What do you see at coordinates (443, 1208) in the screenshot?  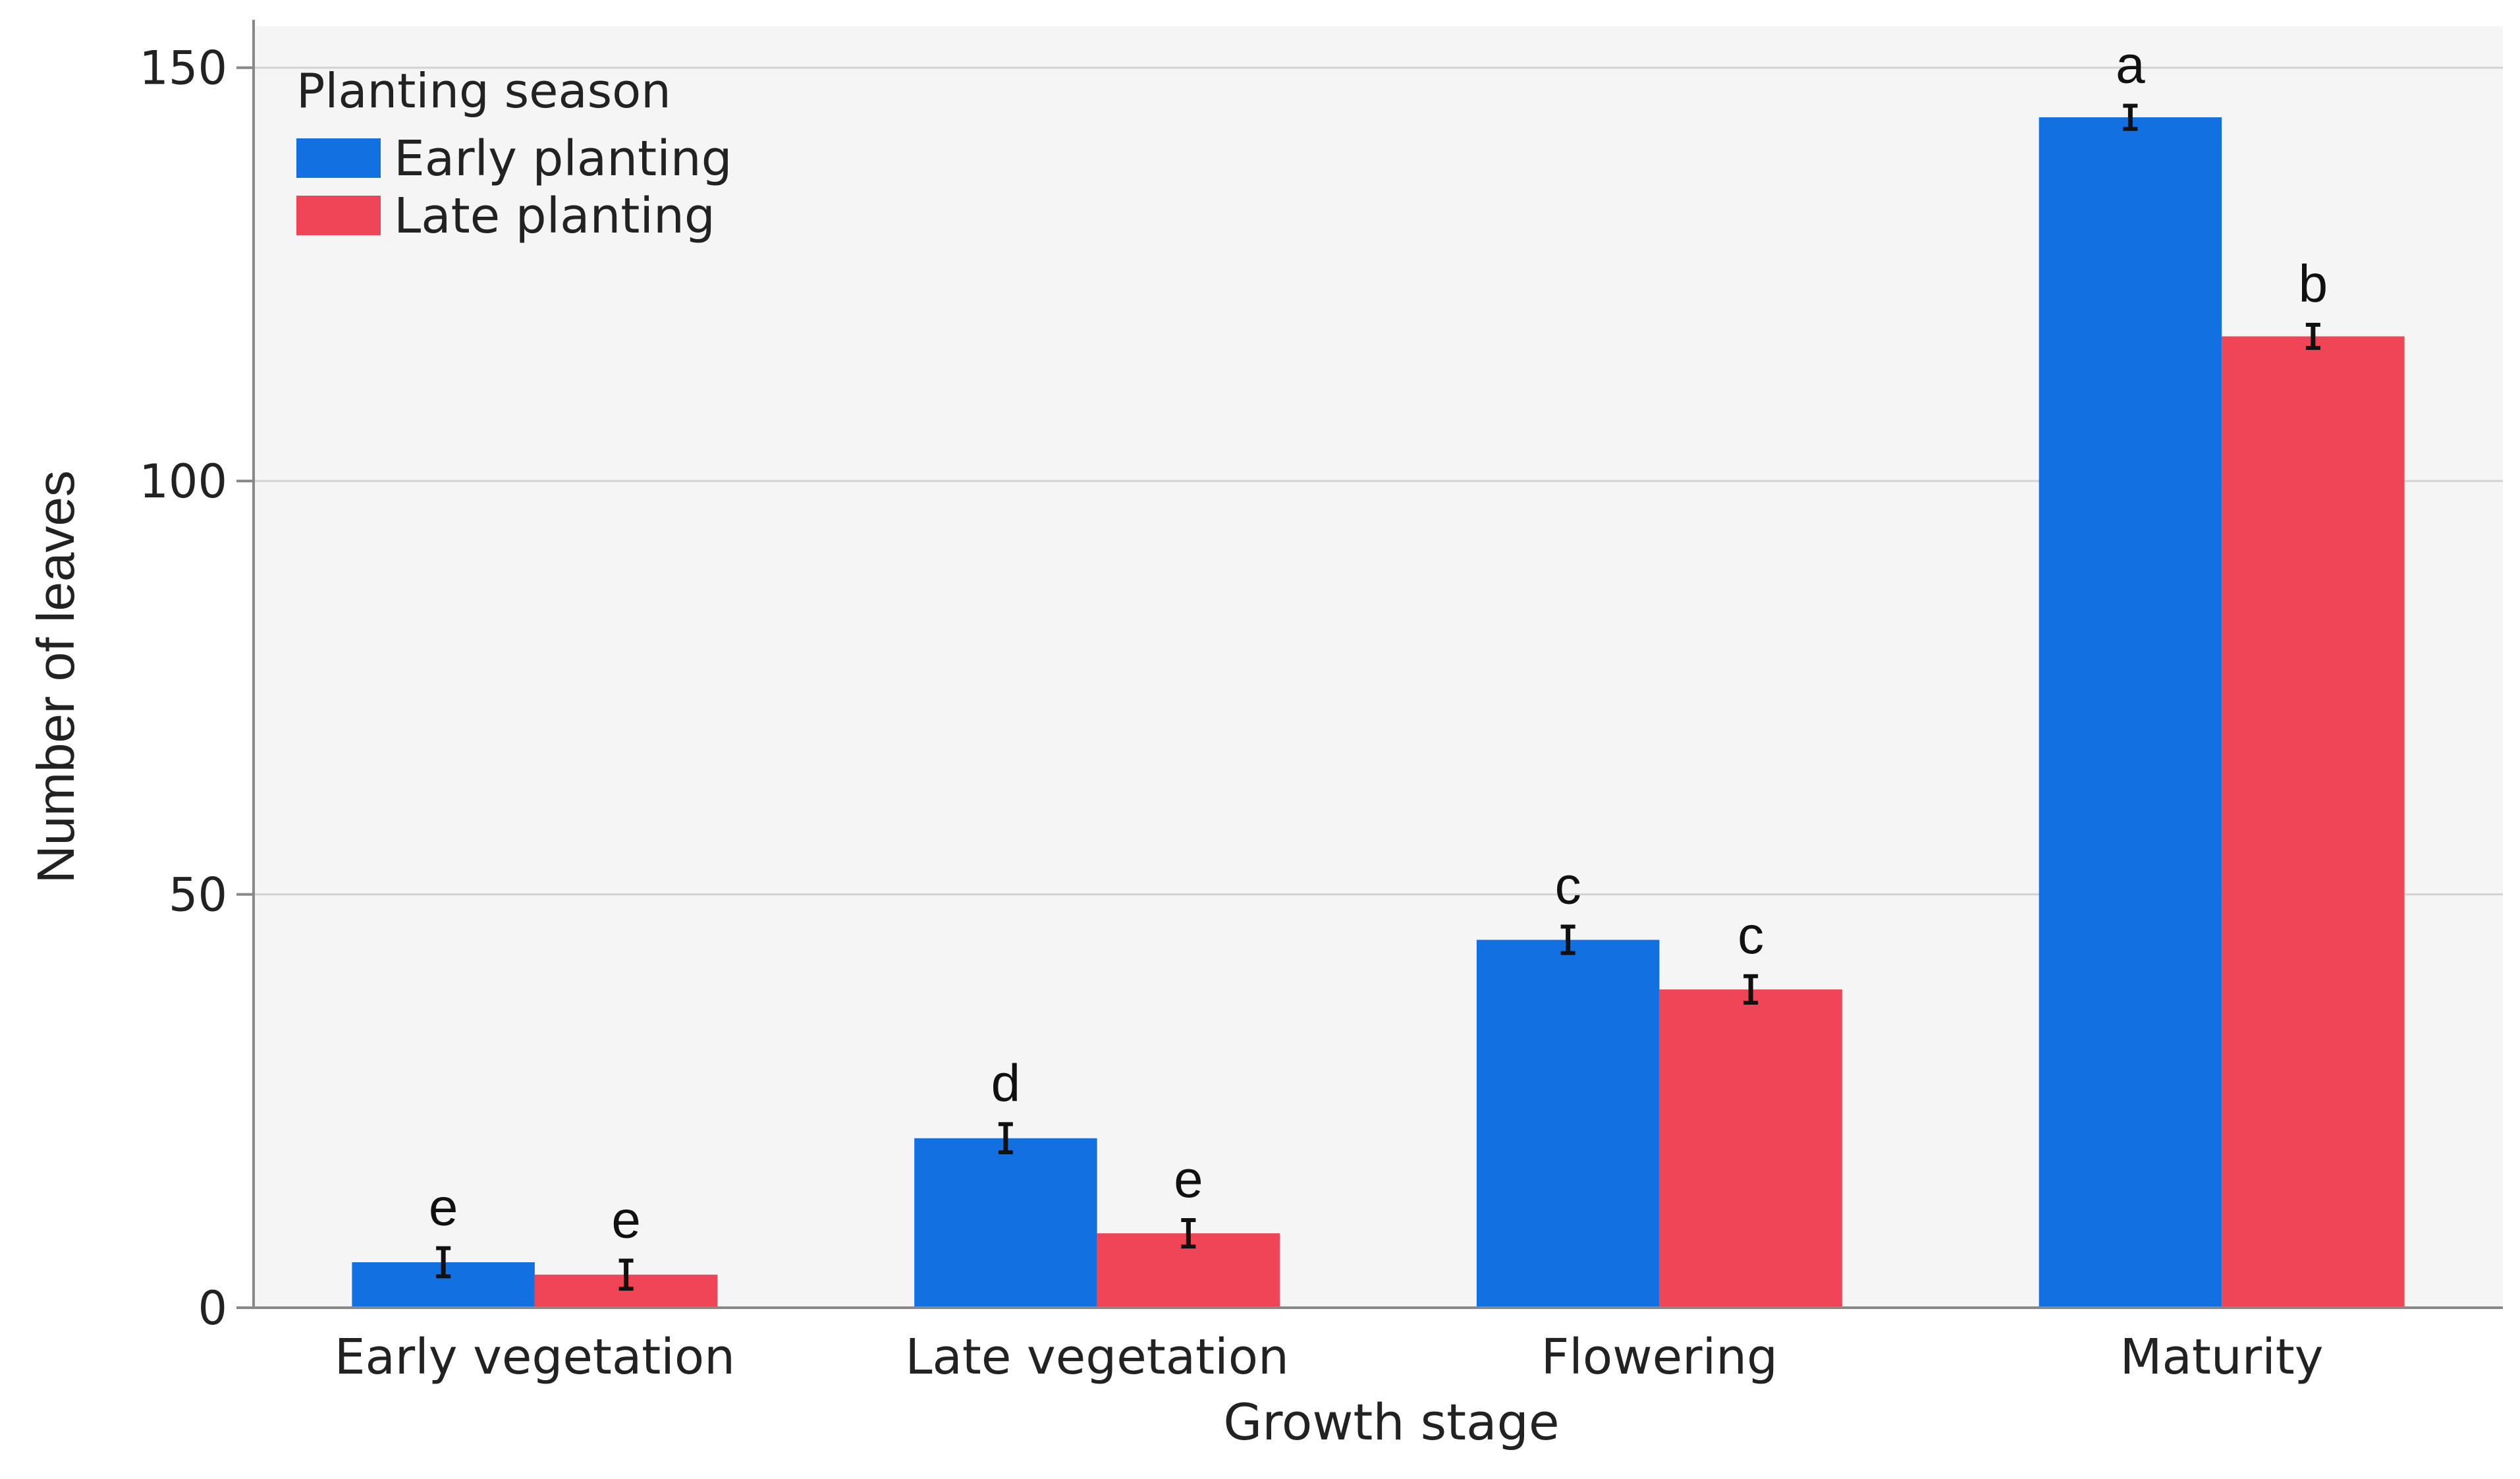 I see `sig-letter-early-planting-early-vegetation: e` at bounding box center [443, 1208].